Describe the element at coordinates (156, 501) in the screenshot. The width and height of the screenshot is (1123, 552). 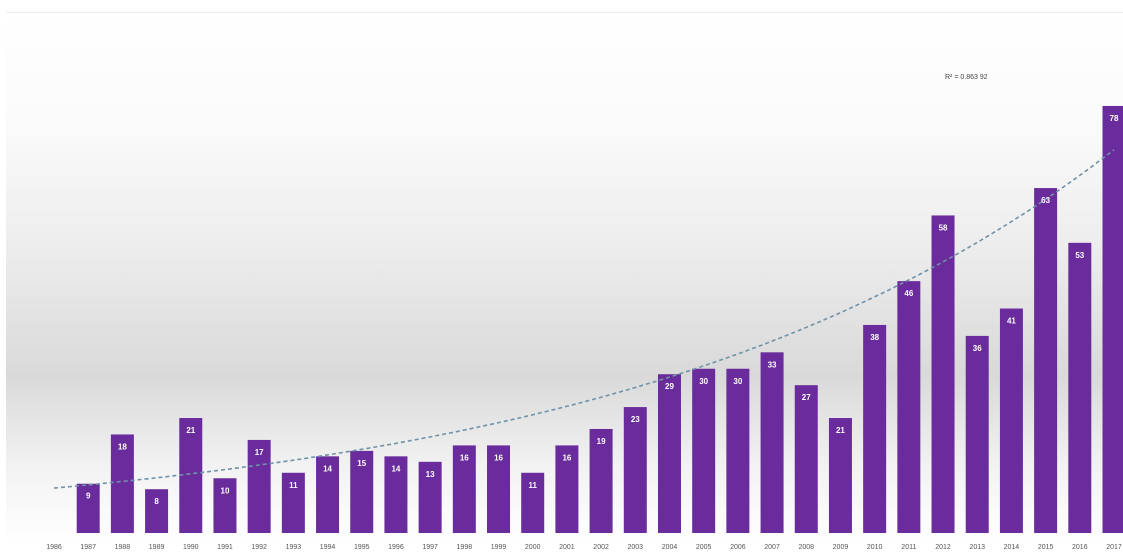
I see `data-label: 8` at that location.